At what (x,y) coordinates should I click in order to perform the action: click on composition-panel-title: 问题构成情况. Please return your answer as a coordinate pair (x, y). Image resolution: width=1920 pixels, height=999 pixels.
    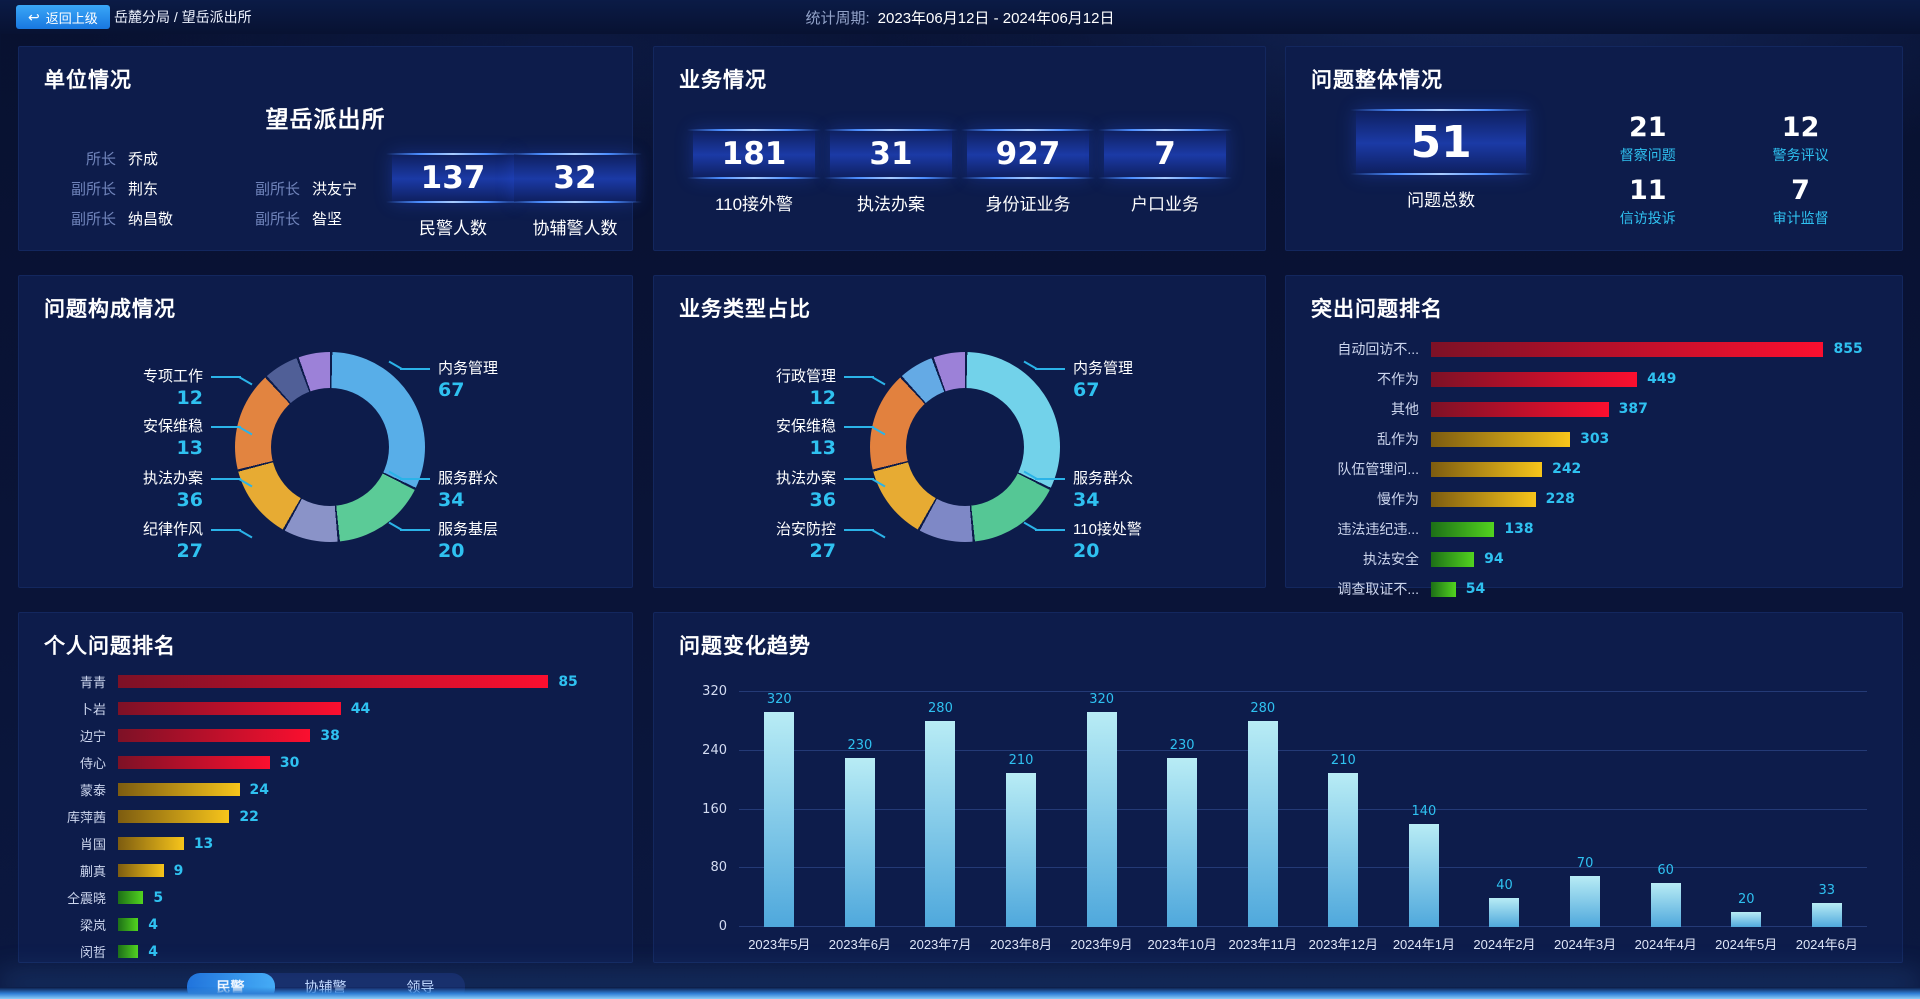
    Looking at the image, I should click on (110, 309).